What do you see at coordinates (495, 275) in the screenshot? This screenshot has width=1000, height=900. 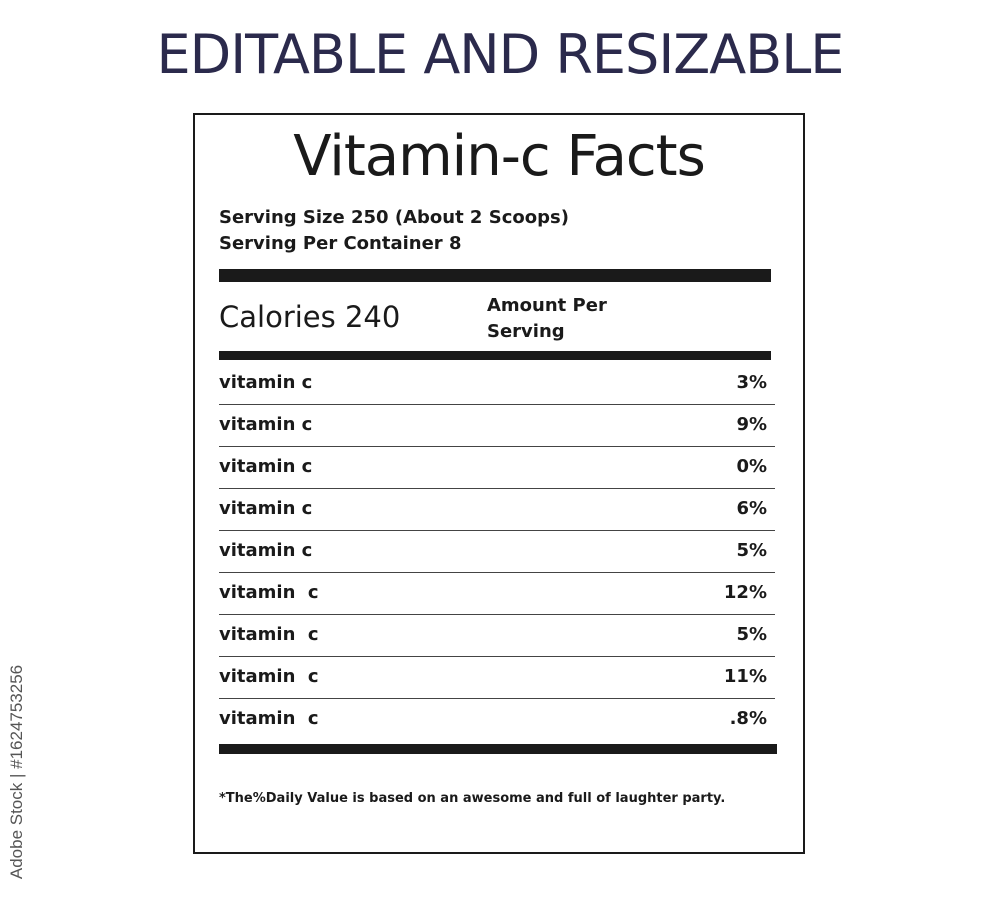 I see `thick-rule-top` at bounding box center [495, 275].